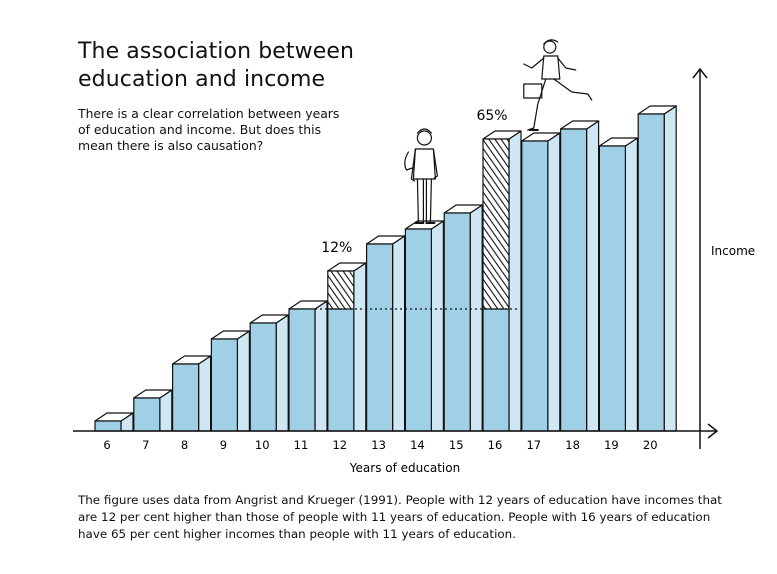 The height and width of the screenshot is (574, 777). I want to click on x-tick-13: 13, so click(378, 445).